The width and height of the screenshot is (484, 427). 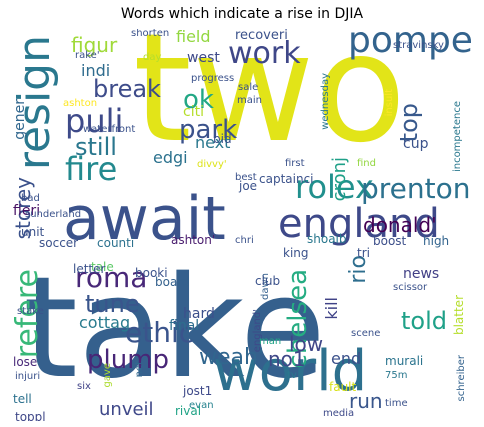 I want to click on word-sale: sale, so click(x=248, y=87).